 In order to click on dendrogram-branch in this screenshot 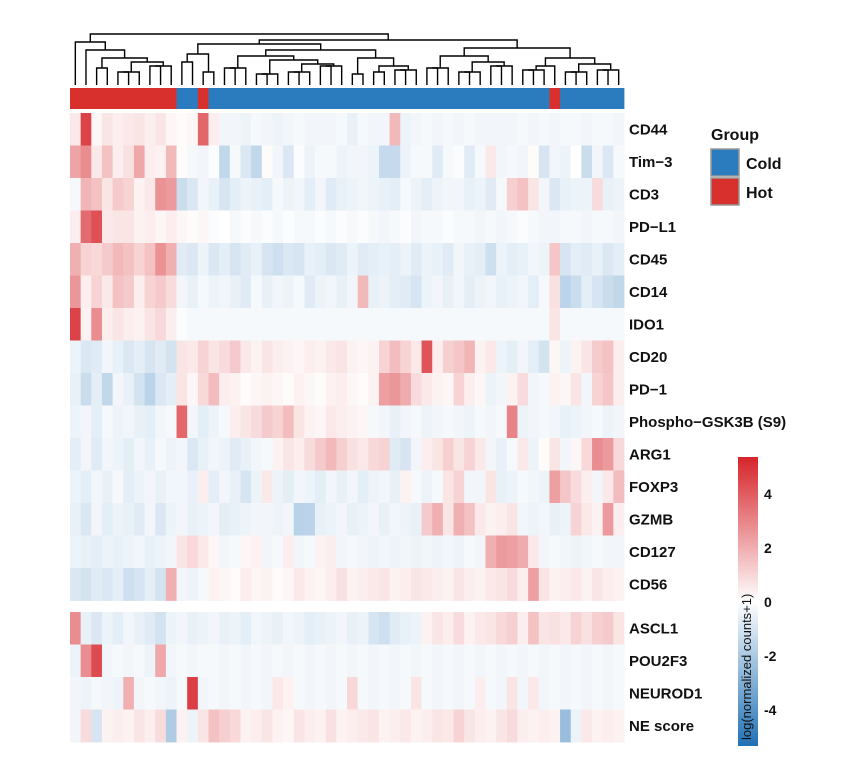, I will do `click(187, 73)`.